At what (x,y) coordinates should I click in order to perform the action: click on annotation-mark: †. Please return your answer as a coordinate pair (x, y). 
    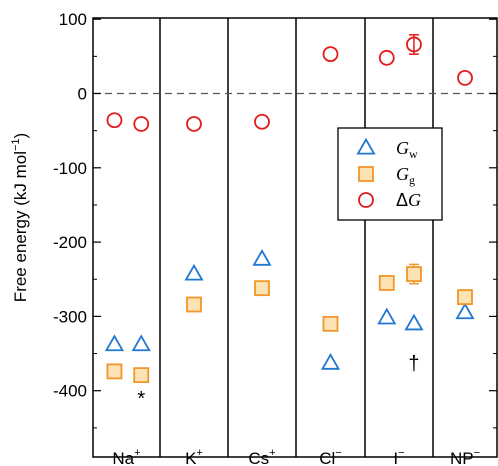
    Looking at the image, I should click on (413, 364).